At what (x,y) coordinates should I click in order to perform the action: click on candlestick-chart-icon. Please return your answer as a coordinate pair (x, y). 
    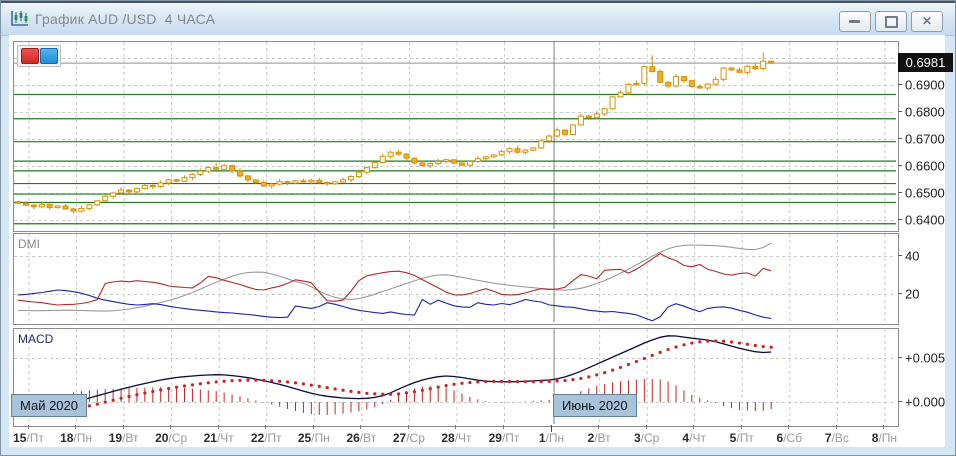
    Looking at the image, I should click on (19, 18).